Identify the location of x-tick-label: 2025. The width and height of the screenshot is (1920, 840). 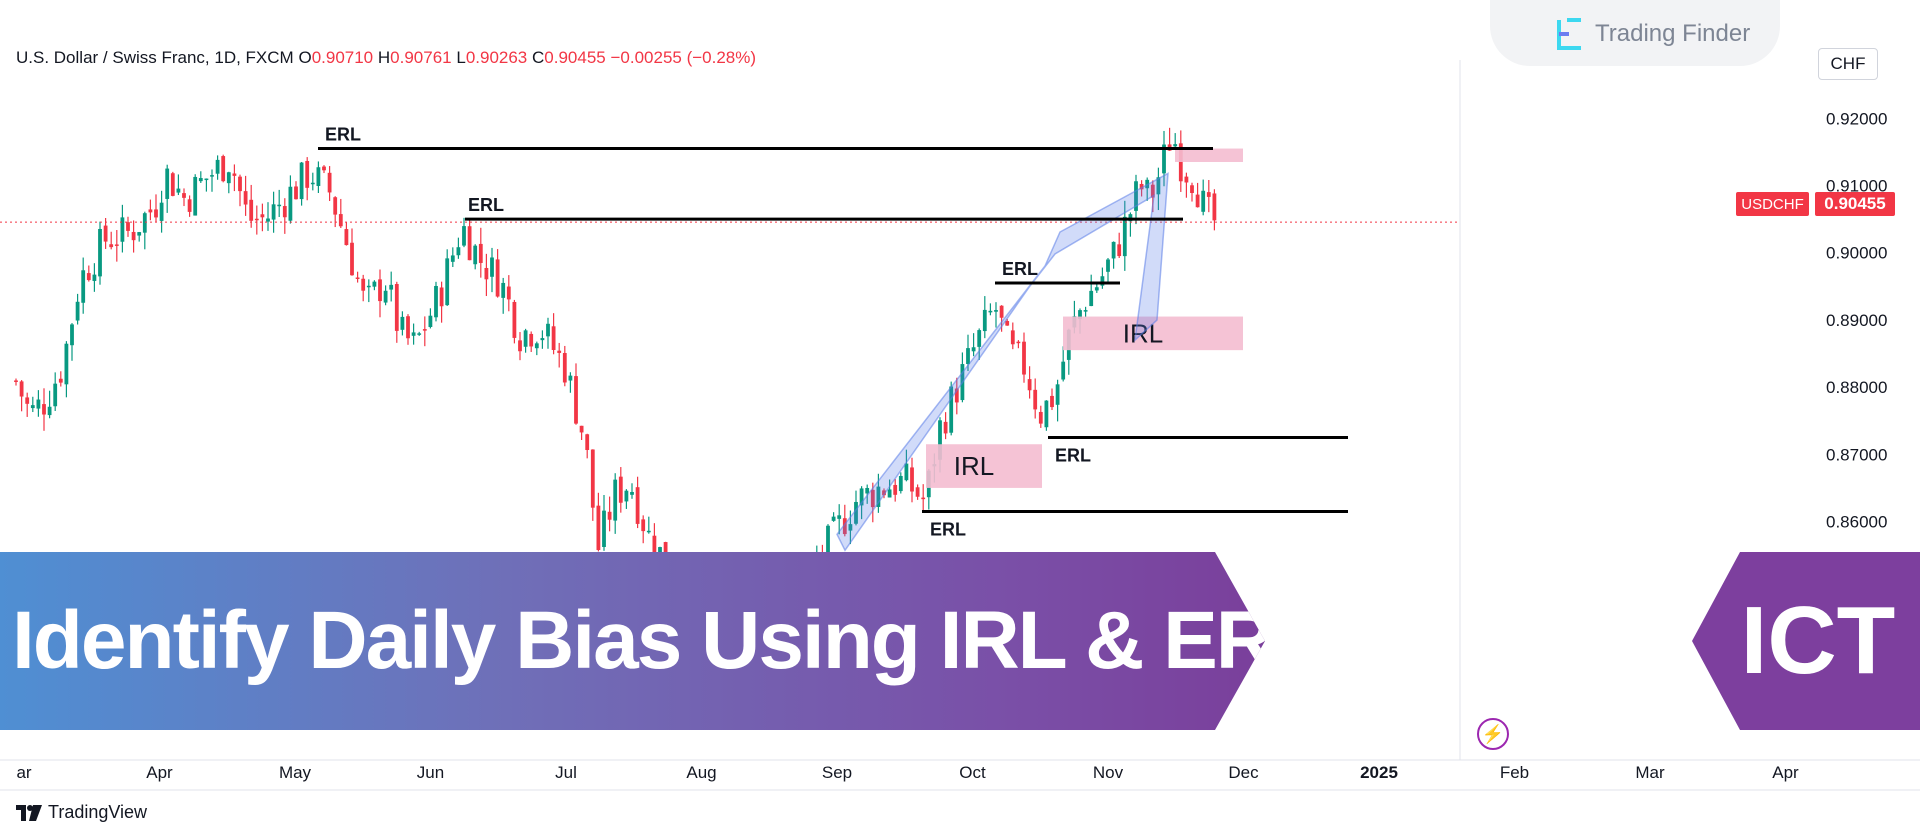
(1379, 772).